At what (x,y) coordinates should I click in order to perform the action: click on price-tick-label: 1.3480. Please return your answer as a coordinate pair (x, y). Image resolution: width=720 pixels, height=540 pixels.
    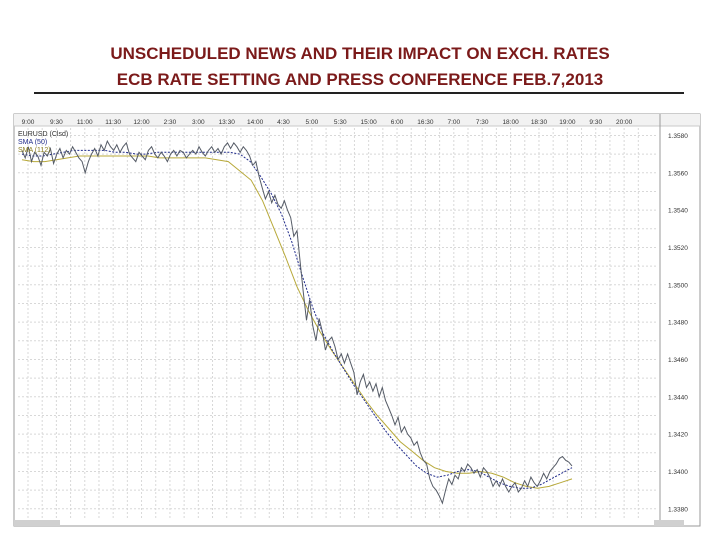
    Looking at the image, I should click on (678, 323).